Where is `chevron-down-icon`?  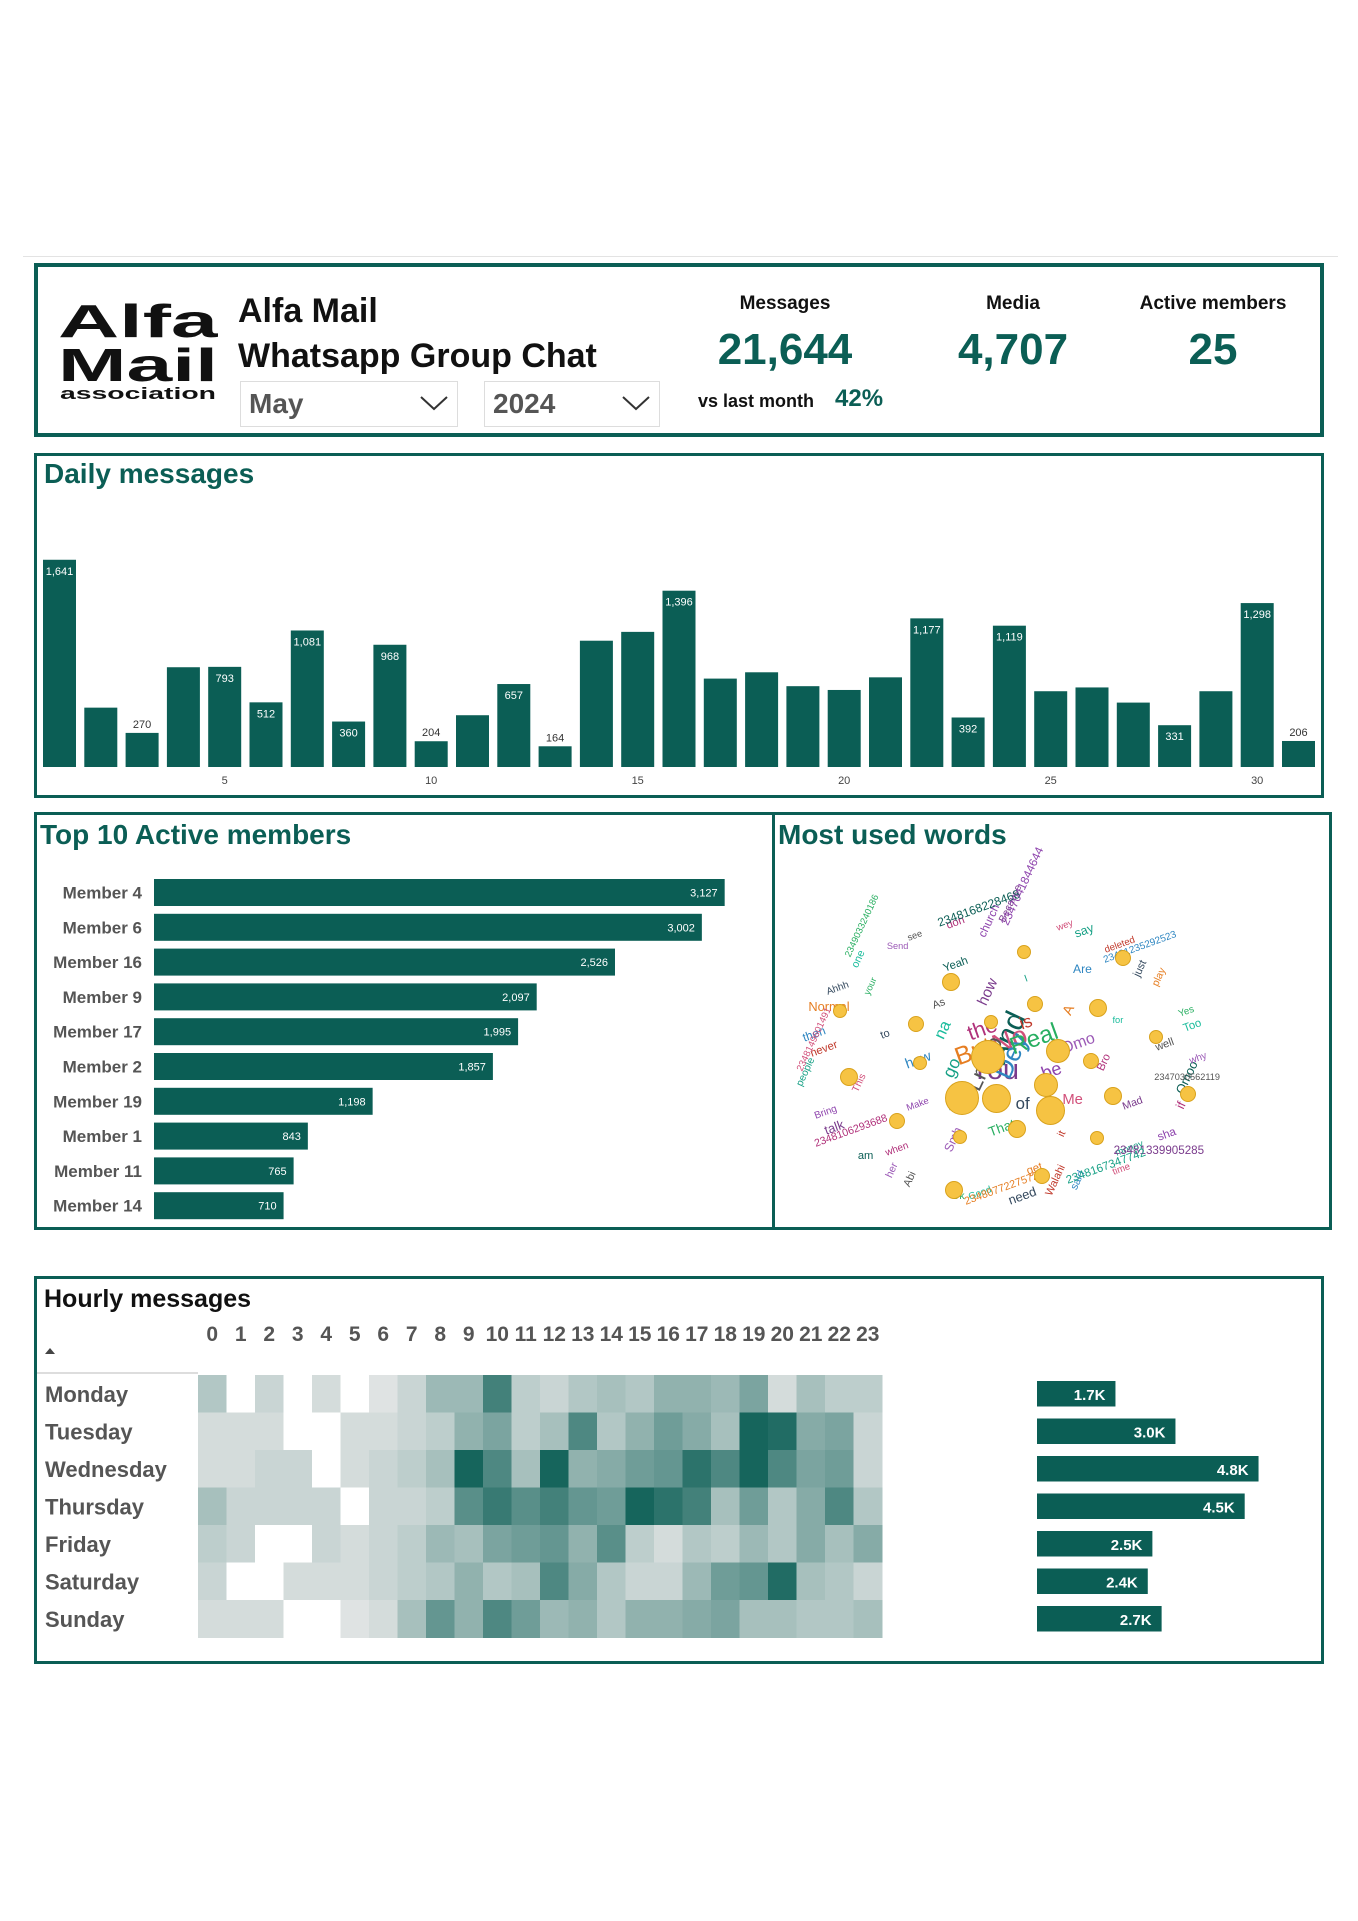 chevron-down-icon is located at coordinates (434, 403).